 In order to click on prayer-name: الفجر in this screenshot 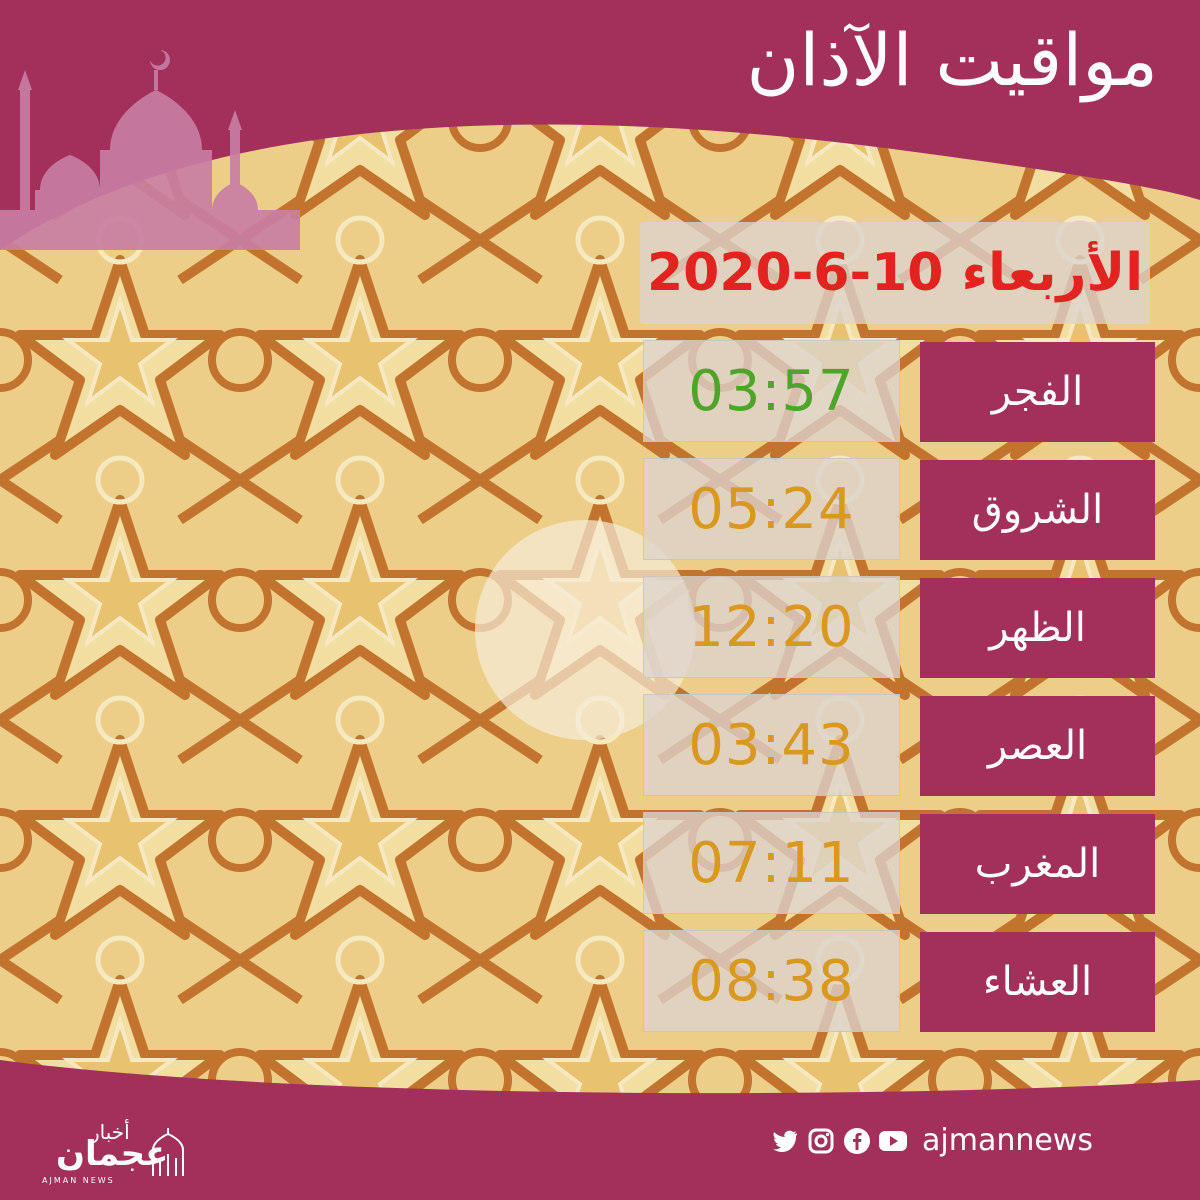, I will do `click(1037, 392)`.